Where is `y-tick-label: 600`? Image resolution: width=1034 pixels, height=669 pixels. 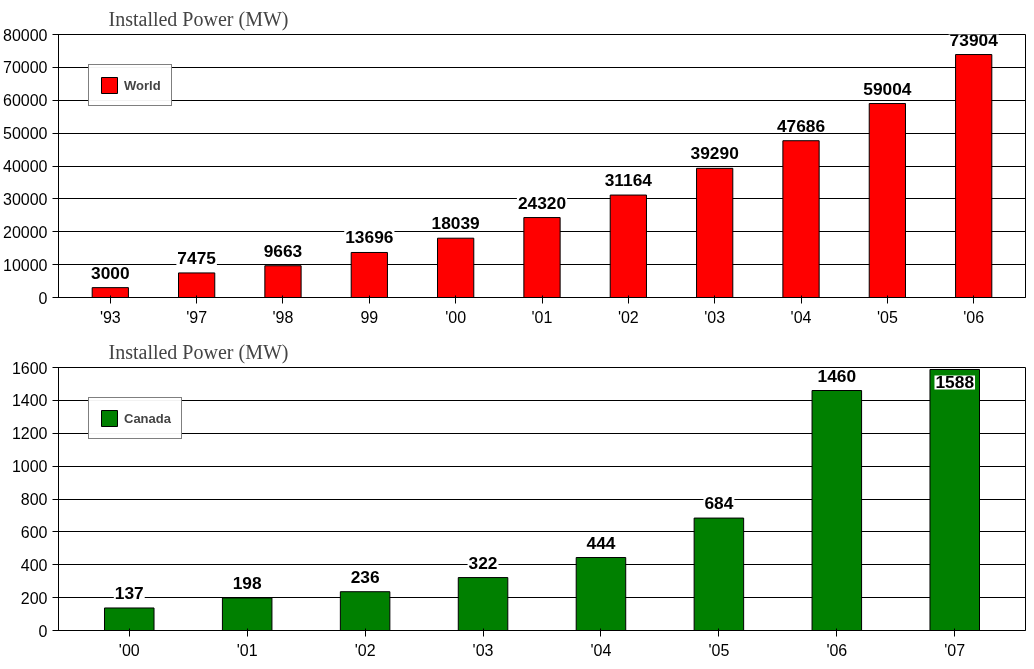 y-tick-label: 600 is located at coordinates (34, 532).